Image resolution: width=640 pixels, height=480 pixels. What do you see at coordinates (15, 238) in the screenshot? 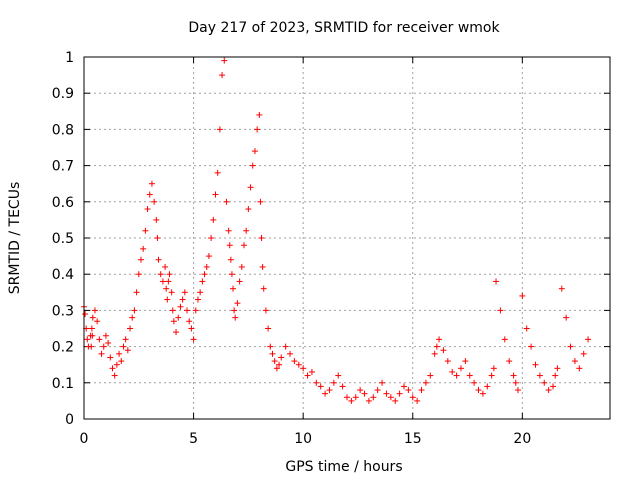
I see `y-axis-label: SRMTID / TECUs` at bounding box center [15, 238].